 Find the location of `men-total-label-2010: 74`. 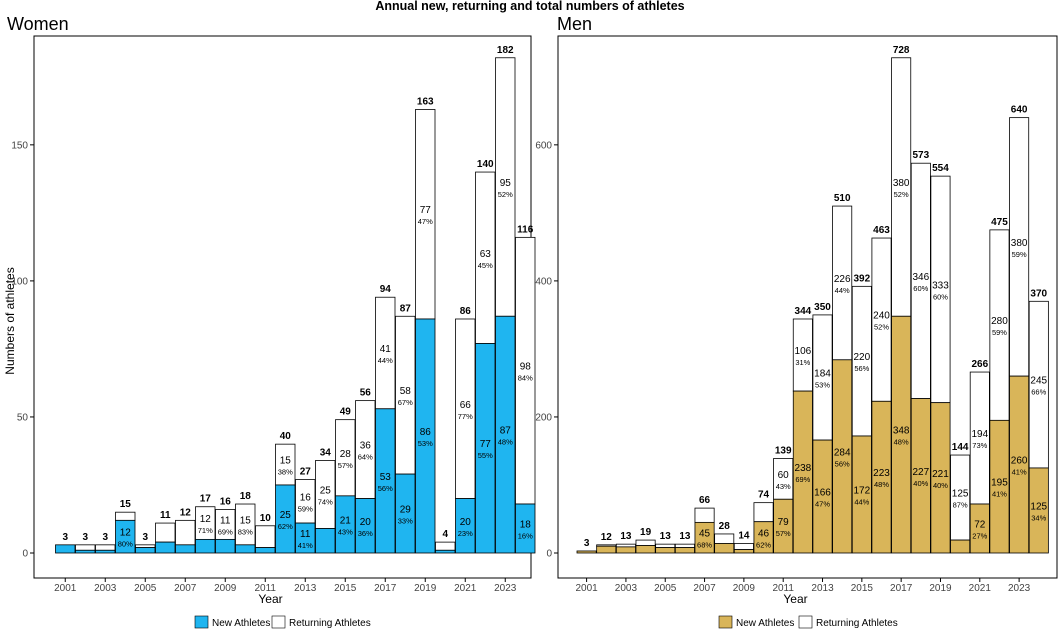

men-total-label-2010: 74 is located at coordinates (764, 495).